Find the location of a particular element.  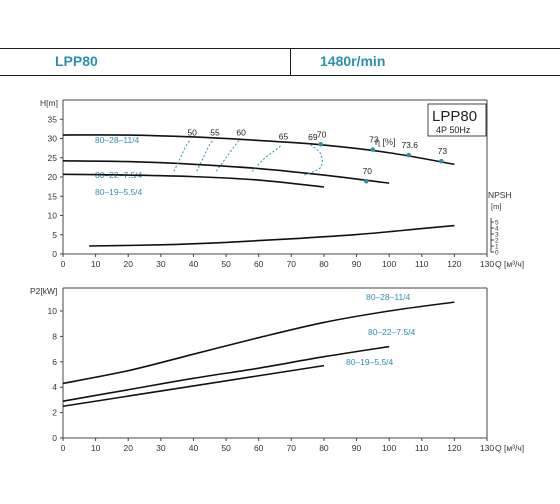

y-tick-label: 20 is located at coordinates (53, 177).